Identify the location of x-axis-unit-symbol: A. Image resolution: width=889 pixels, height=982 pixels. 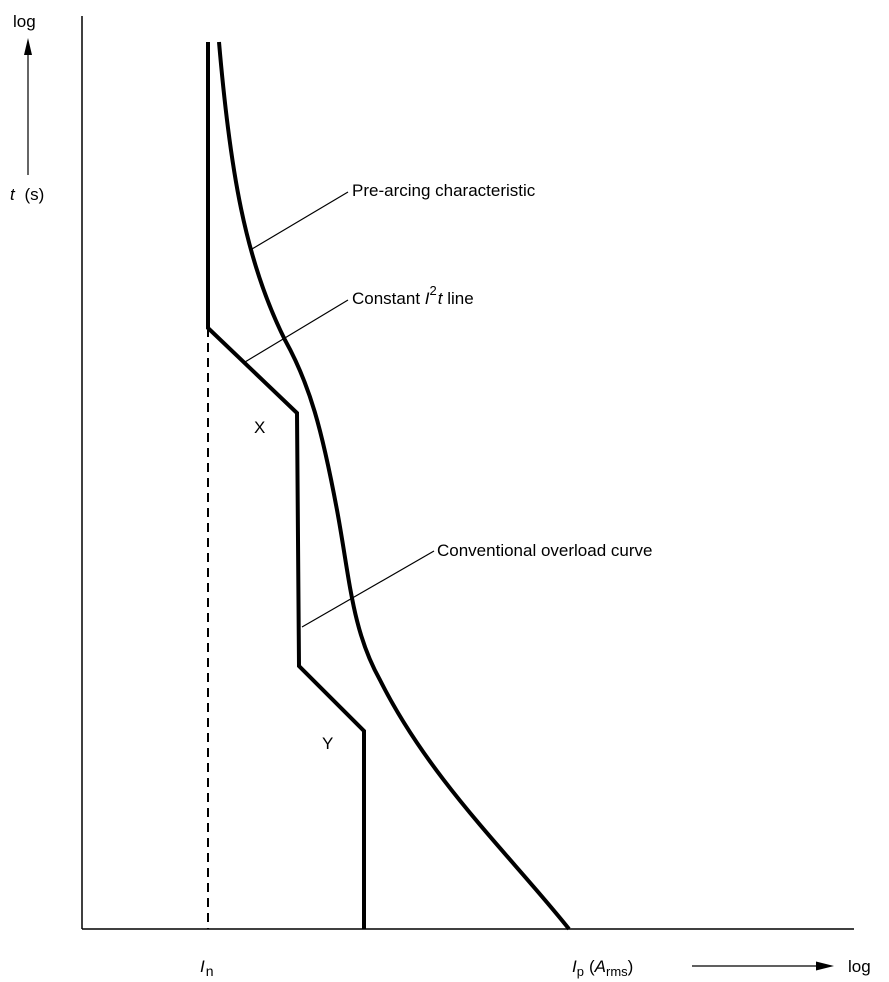
(600, 966).